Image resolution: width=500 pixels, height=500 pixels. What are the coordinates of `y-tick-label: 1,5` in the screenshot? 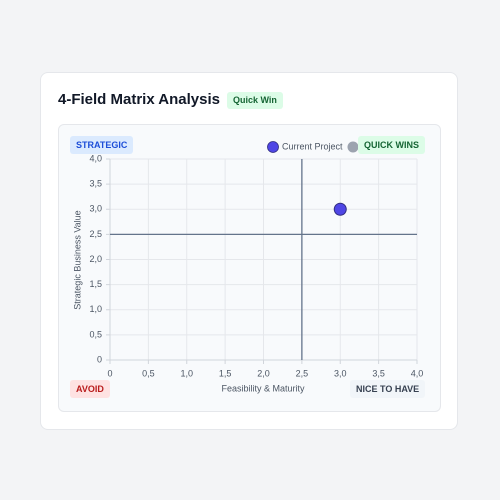 It's located at (95, 284).